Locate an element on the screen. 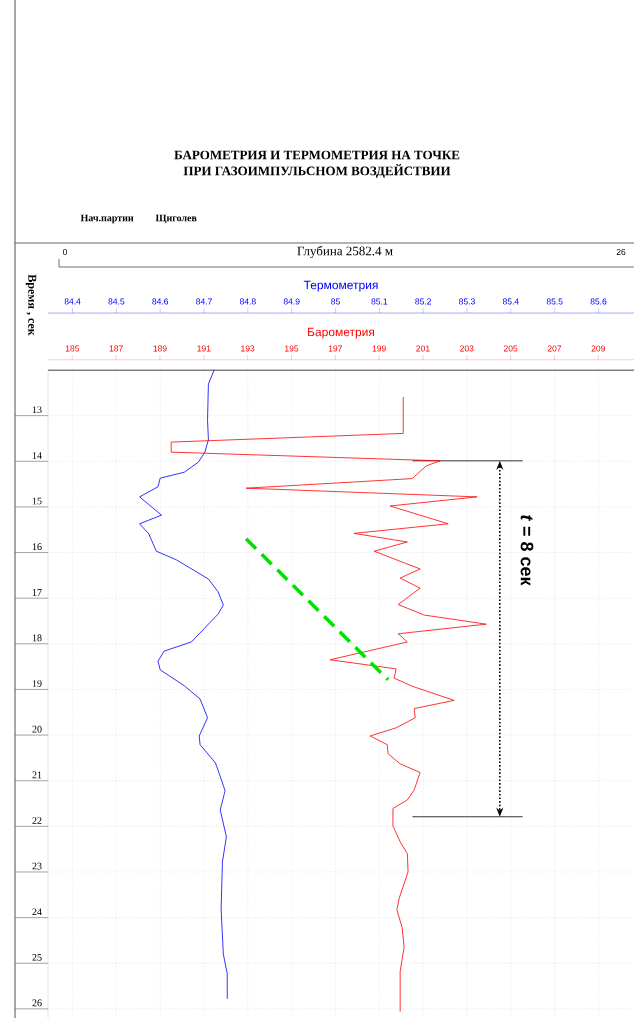 This screenshot has width=634, height=1018. y-tick-label: 25 is located at coordinates (37, 957).